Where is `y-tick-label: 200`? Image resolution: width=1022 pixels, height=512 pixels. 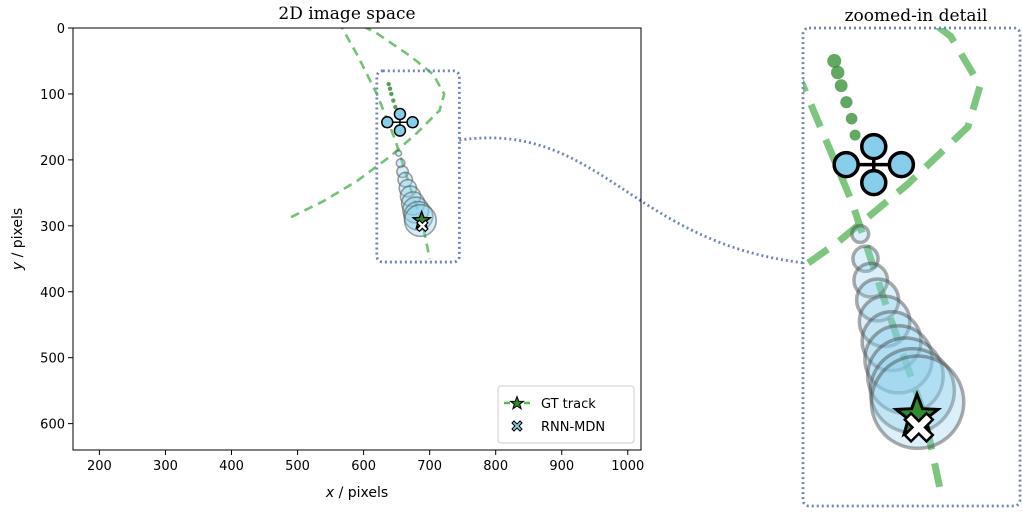 y-tick-label: 200 is located at coordinates (52, 161).